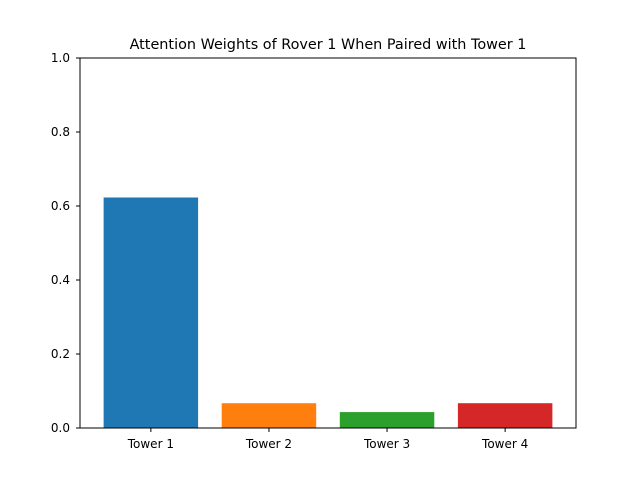 This screenshot has width=640, height=484. Describe the element at coordinates (60, 428) in the screenshot. I see `y-tick-label: 0.0` at that location.